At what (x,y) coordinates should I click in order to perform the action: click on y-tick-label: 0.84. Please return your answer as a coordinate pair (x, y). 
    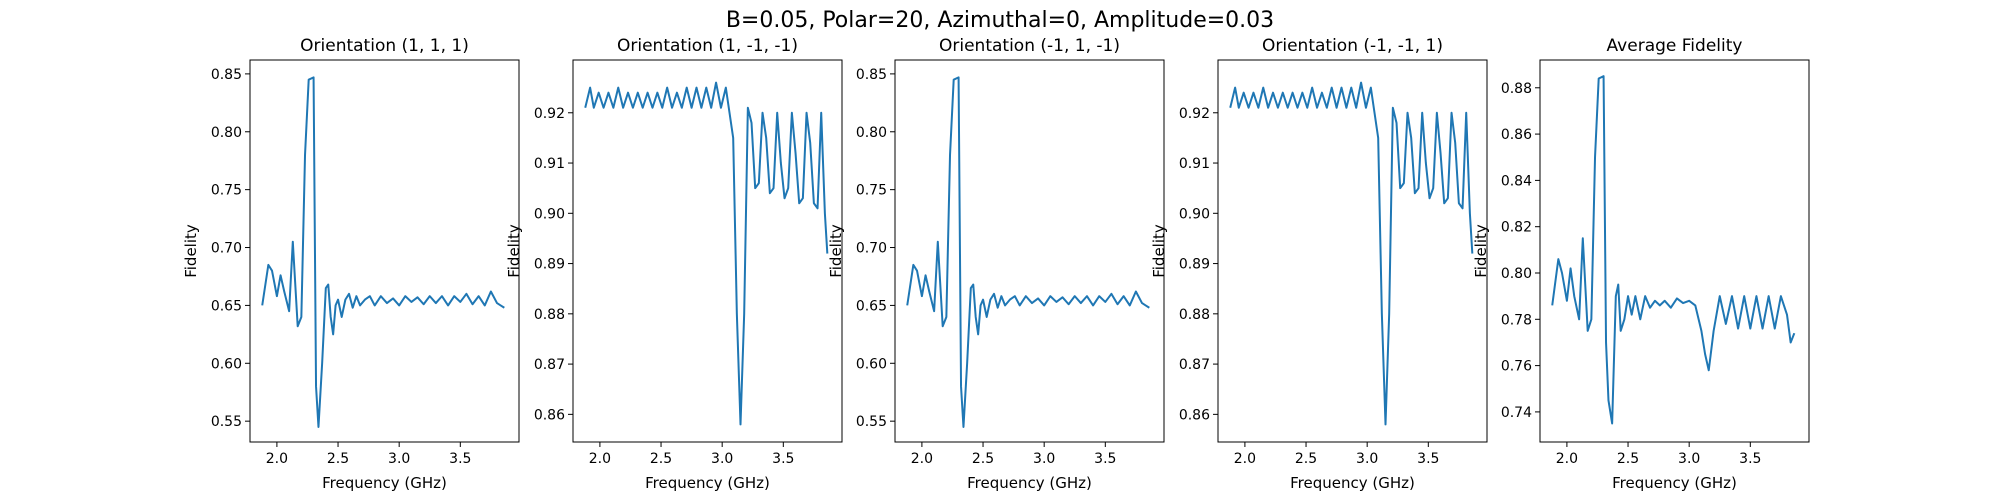
    Looking at the image, I should click on (1516, 181).